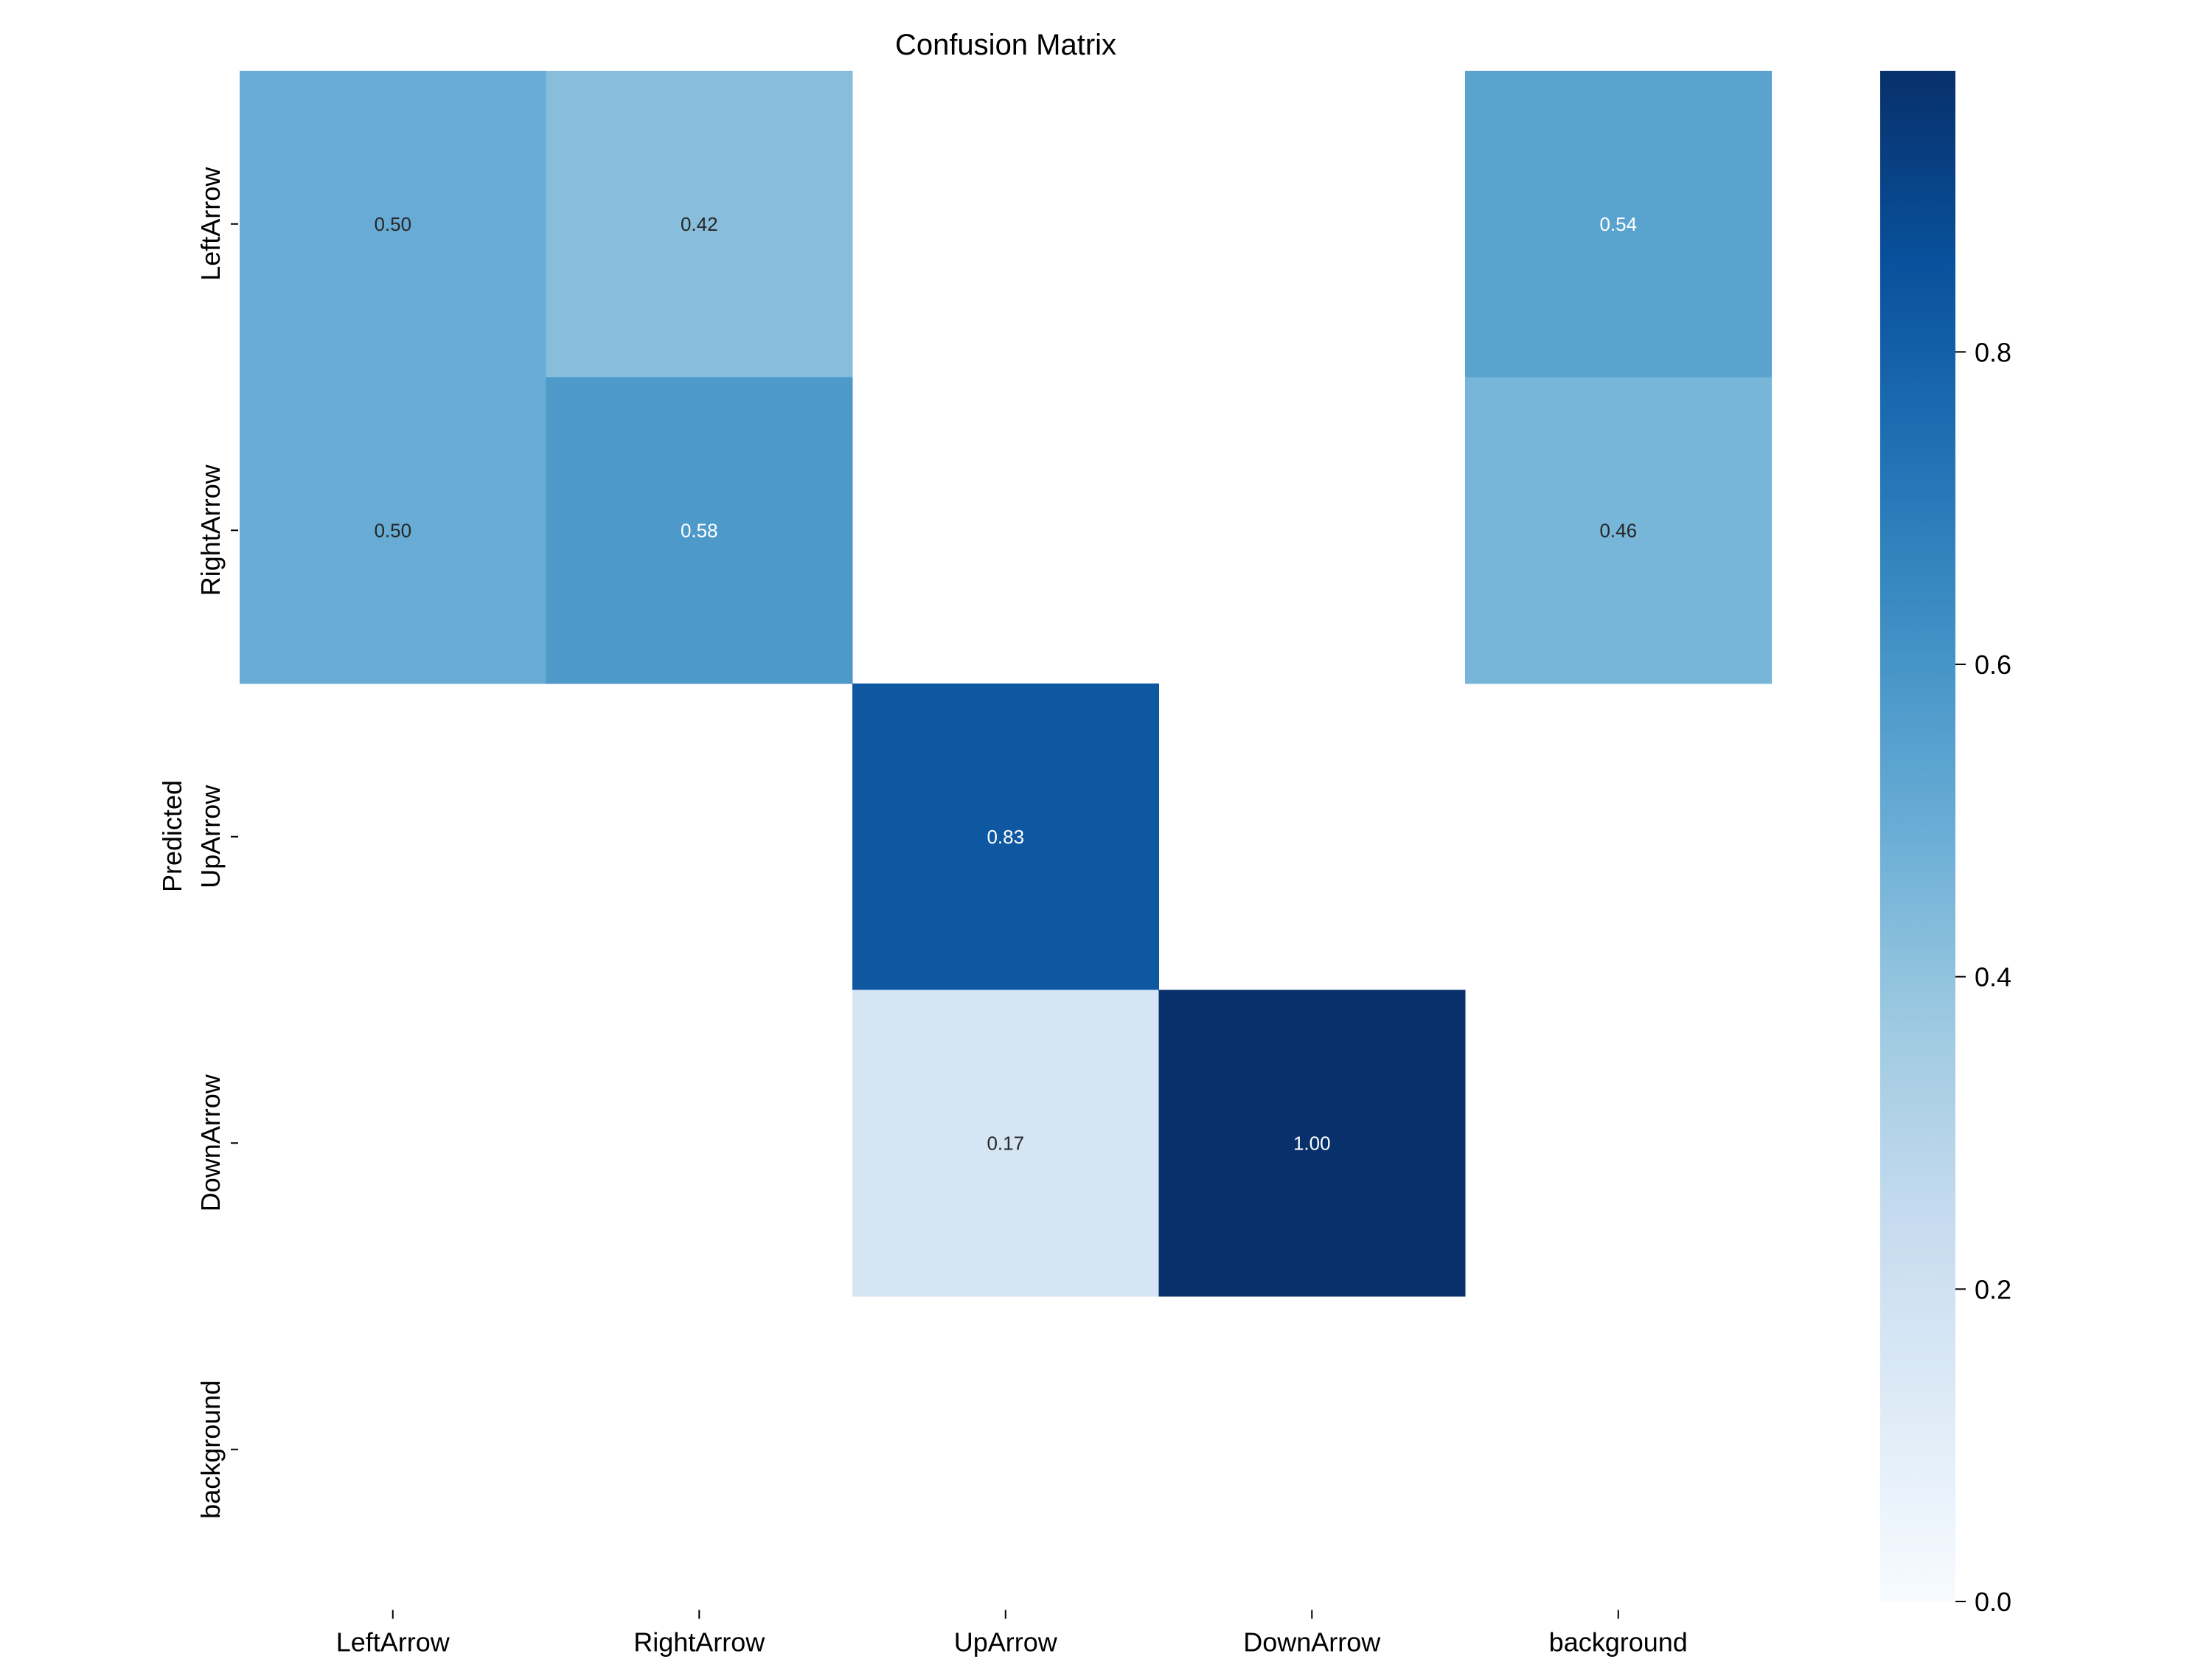  I want to click on cell-value-label: 1.00, so click(1312, 1143).